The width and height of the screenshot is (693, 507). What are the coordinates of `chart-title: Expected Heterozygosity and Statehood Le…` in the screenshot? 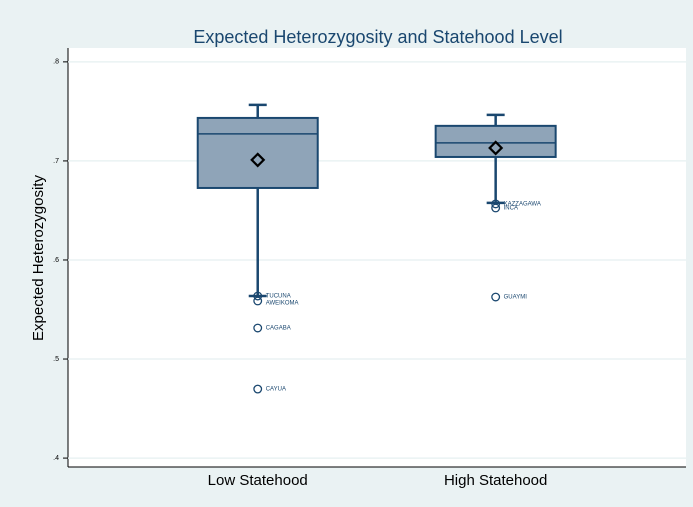 It's located at (377, 37).